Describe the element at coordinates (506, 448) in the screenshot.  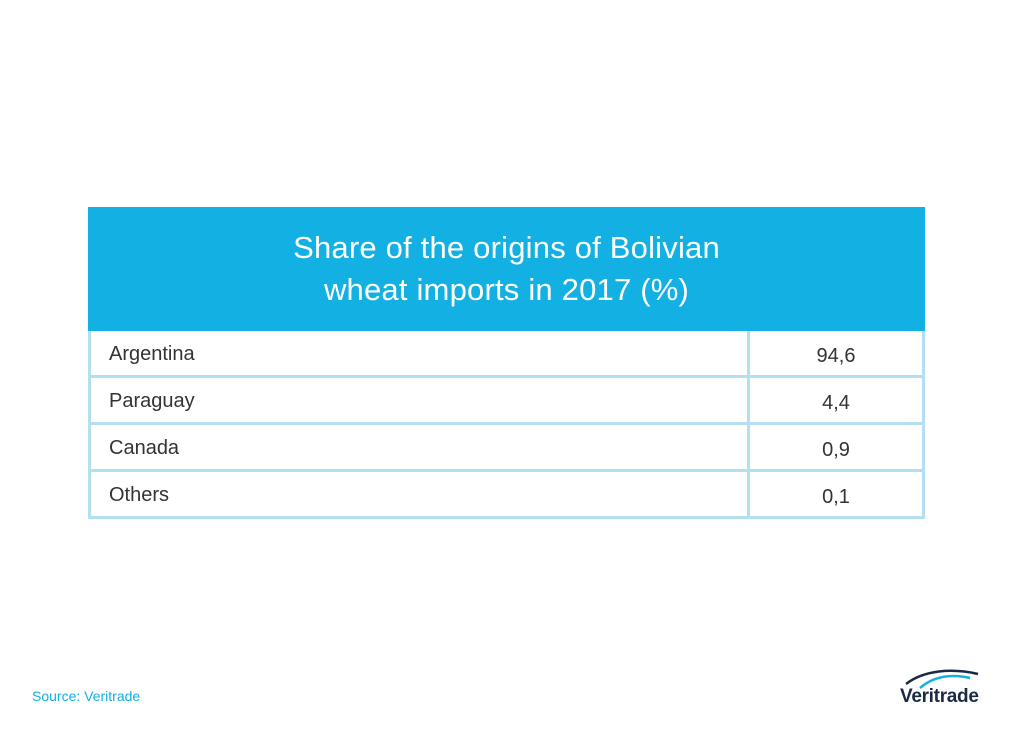
I see `table-row: Canada 0,9` at that location.